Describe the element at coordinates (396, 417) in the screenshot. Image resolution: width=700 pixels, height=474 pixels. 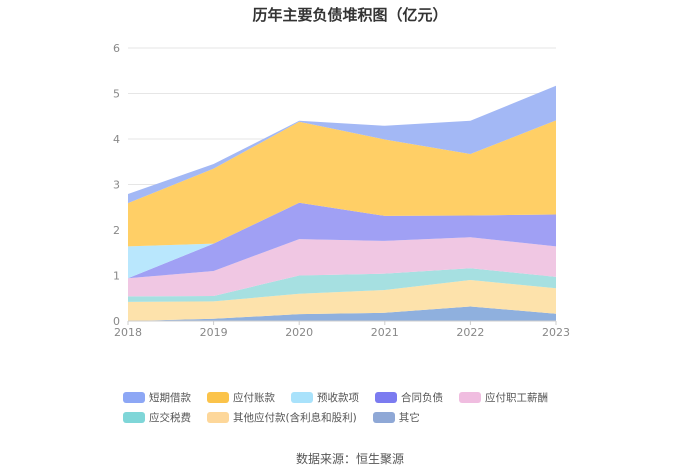
I see `legend-item: 其它` at that location.